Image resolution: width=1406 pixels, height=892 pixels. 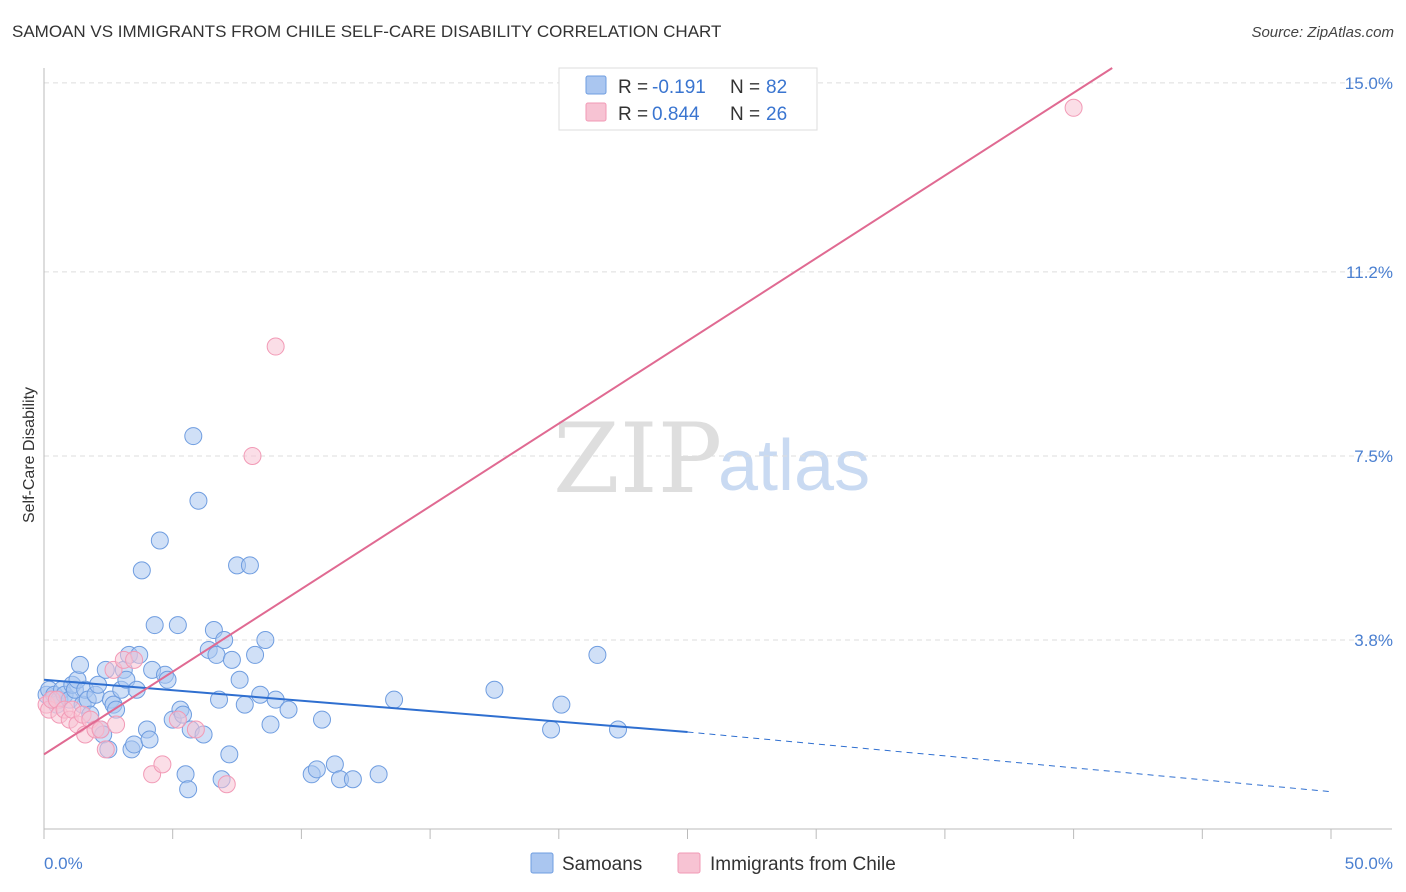 I want to click on bottom-legend-label-samoans: Samoans, so click(x=602, y=864).